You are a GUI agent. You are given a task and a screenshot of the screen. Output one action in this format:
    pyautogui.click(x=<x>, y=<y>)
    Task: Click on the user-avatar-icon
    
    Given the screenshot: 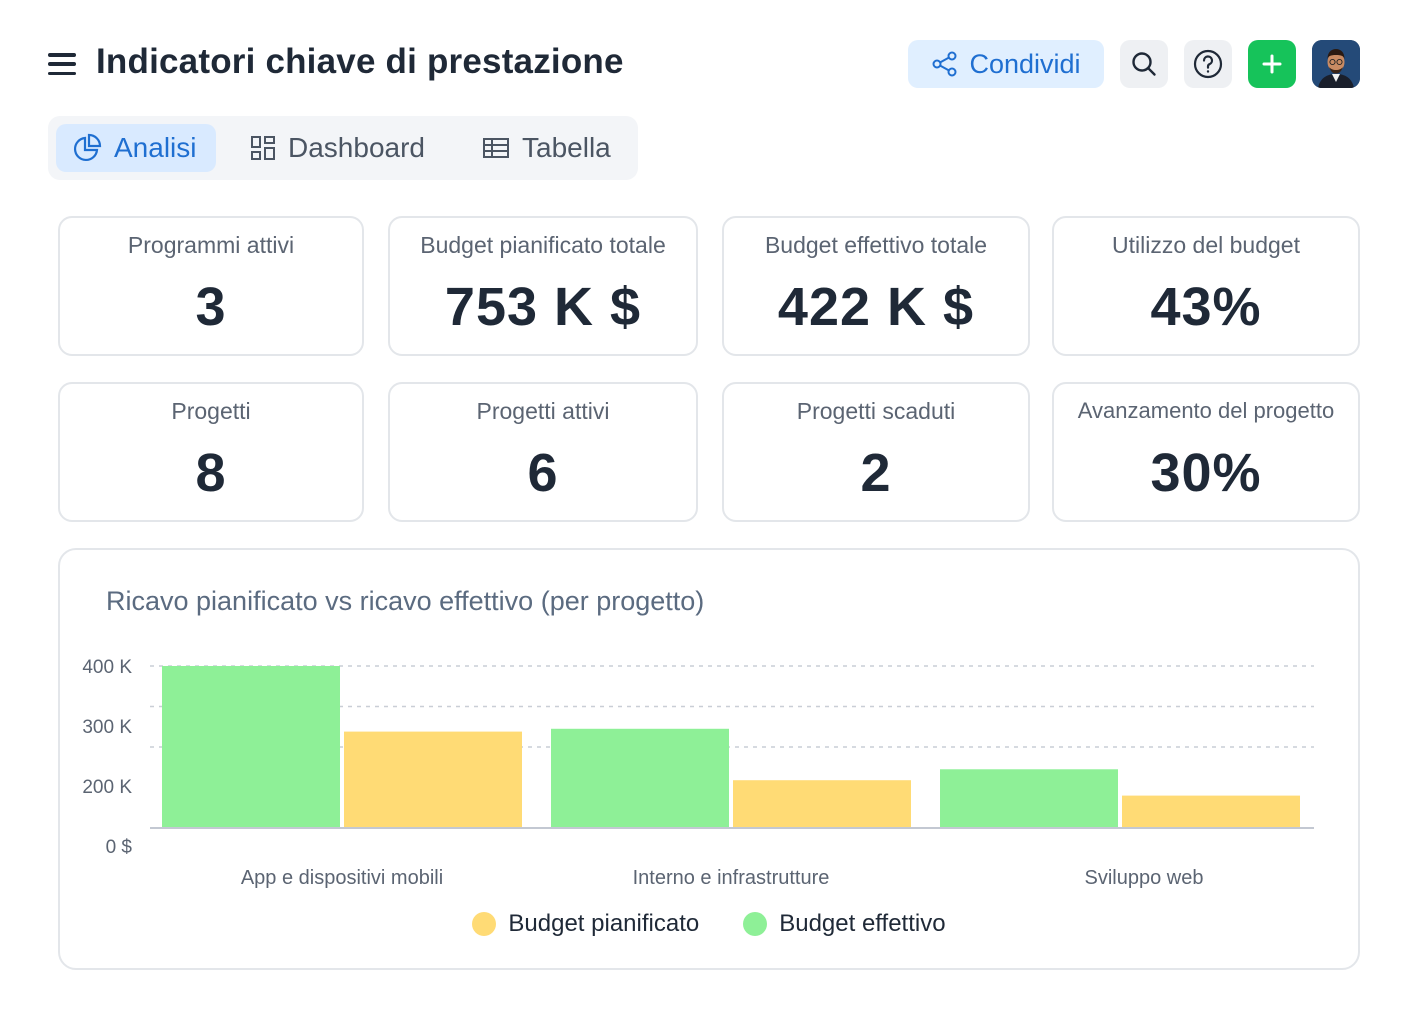 What is the action you would take?
    pyautogui.click(x=1336, y=64)
    